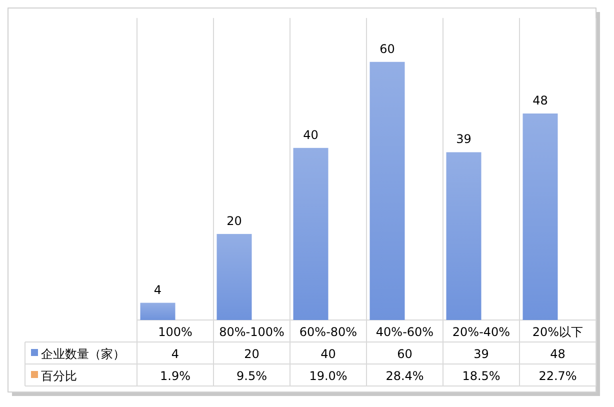 The image size is (614, 407). I want to click on data-label: 4, so click(175, 354).